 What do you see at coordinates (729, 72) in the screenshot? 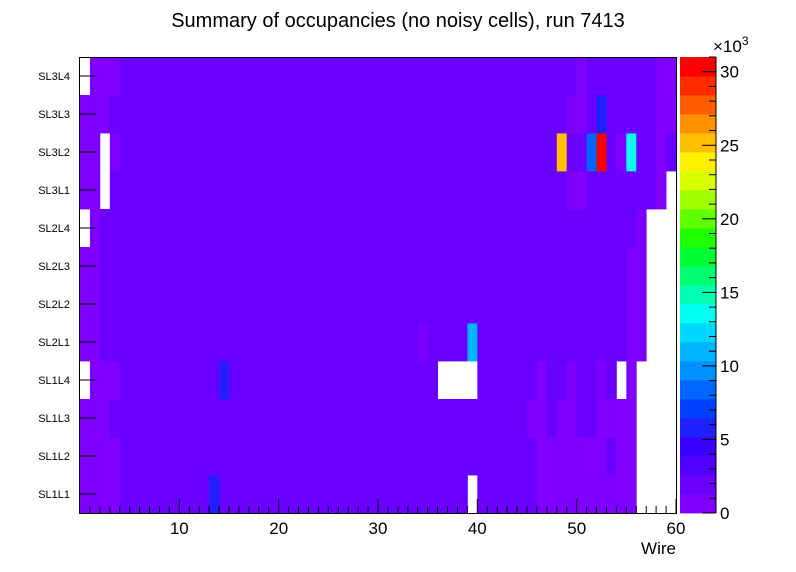
I see `z-tick-label: 30` at bounding box center [729, 72].